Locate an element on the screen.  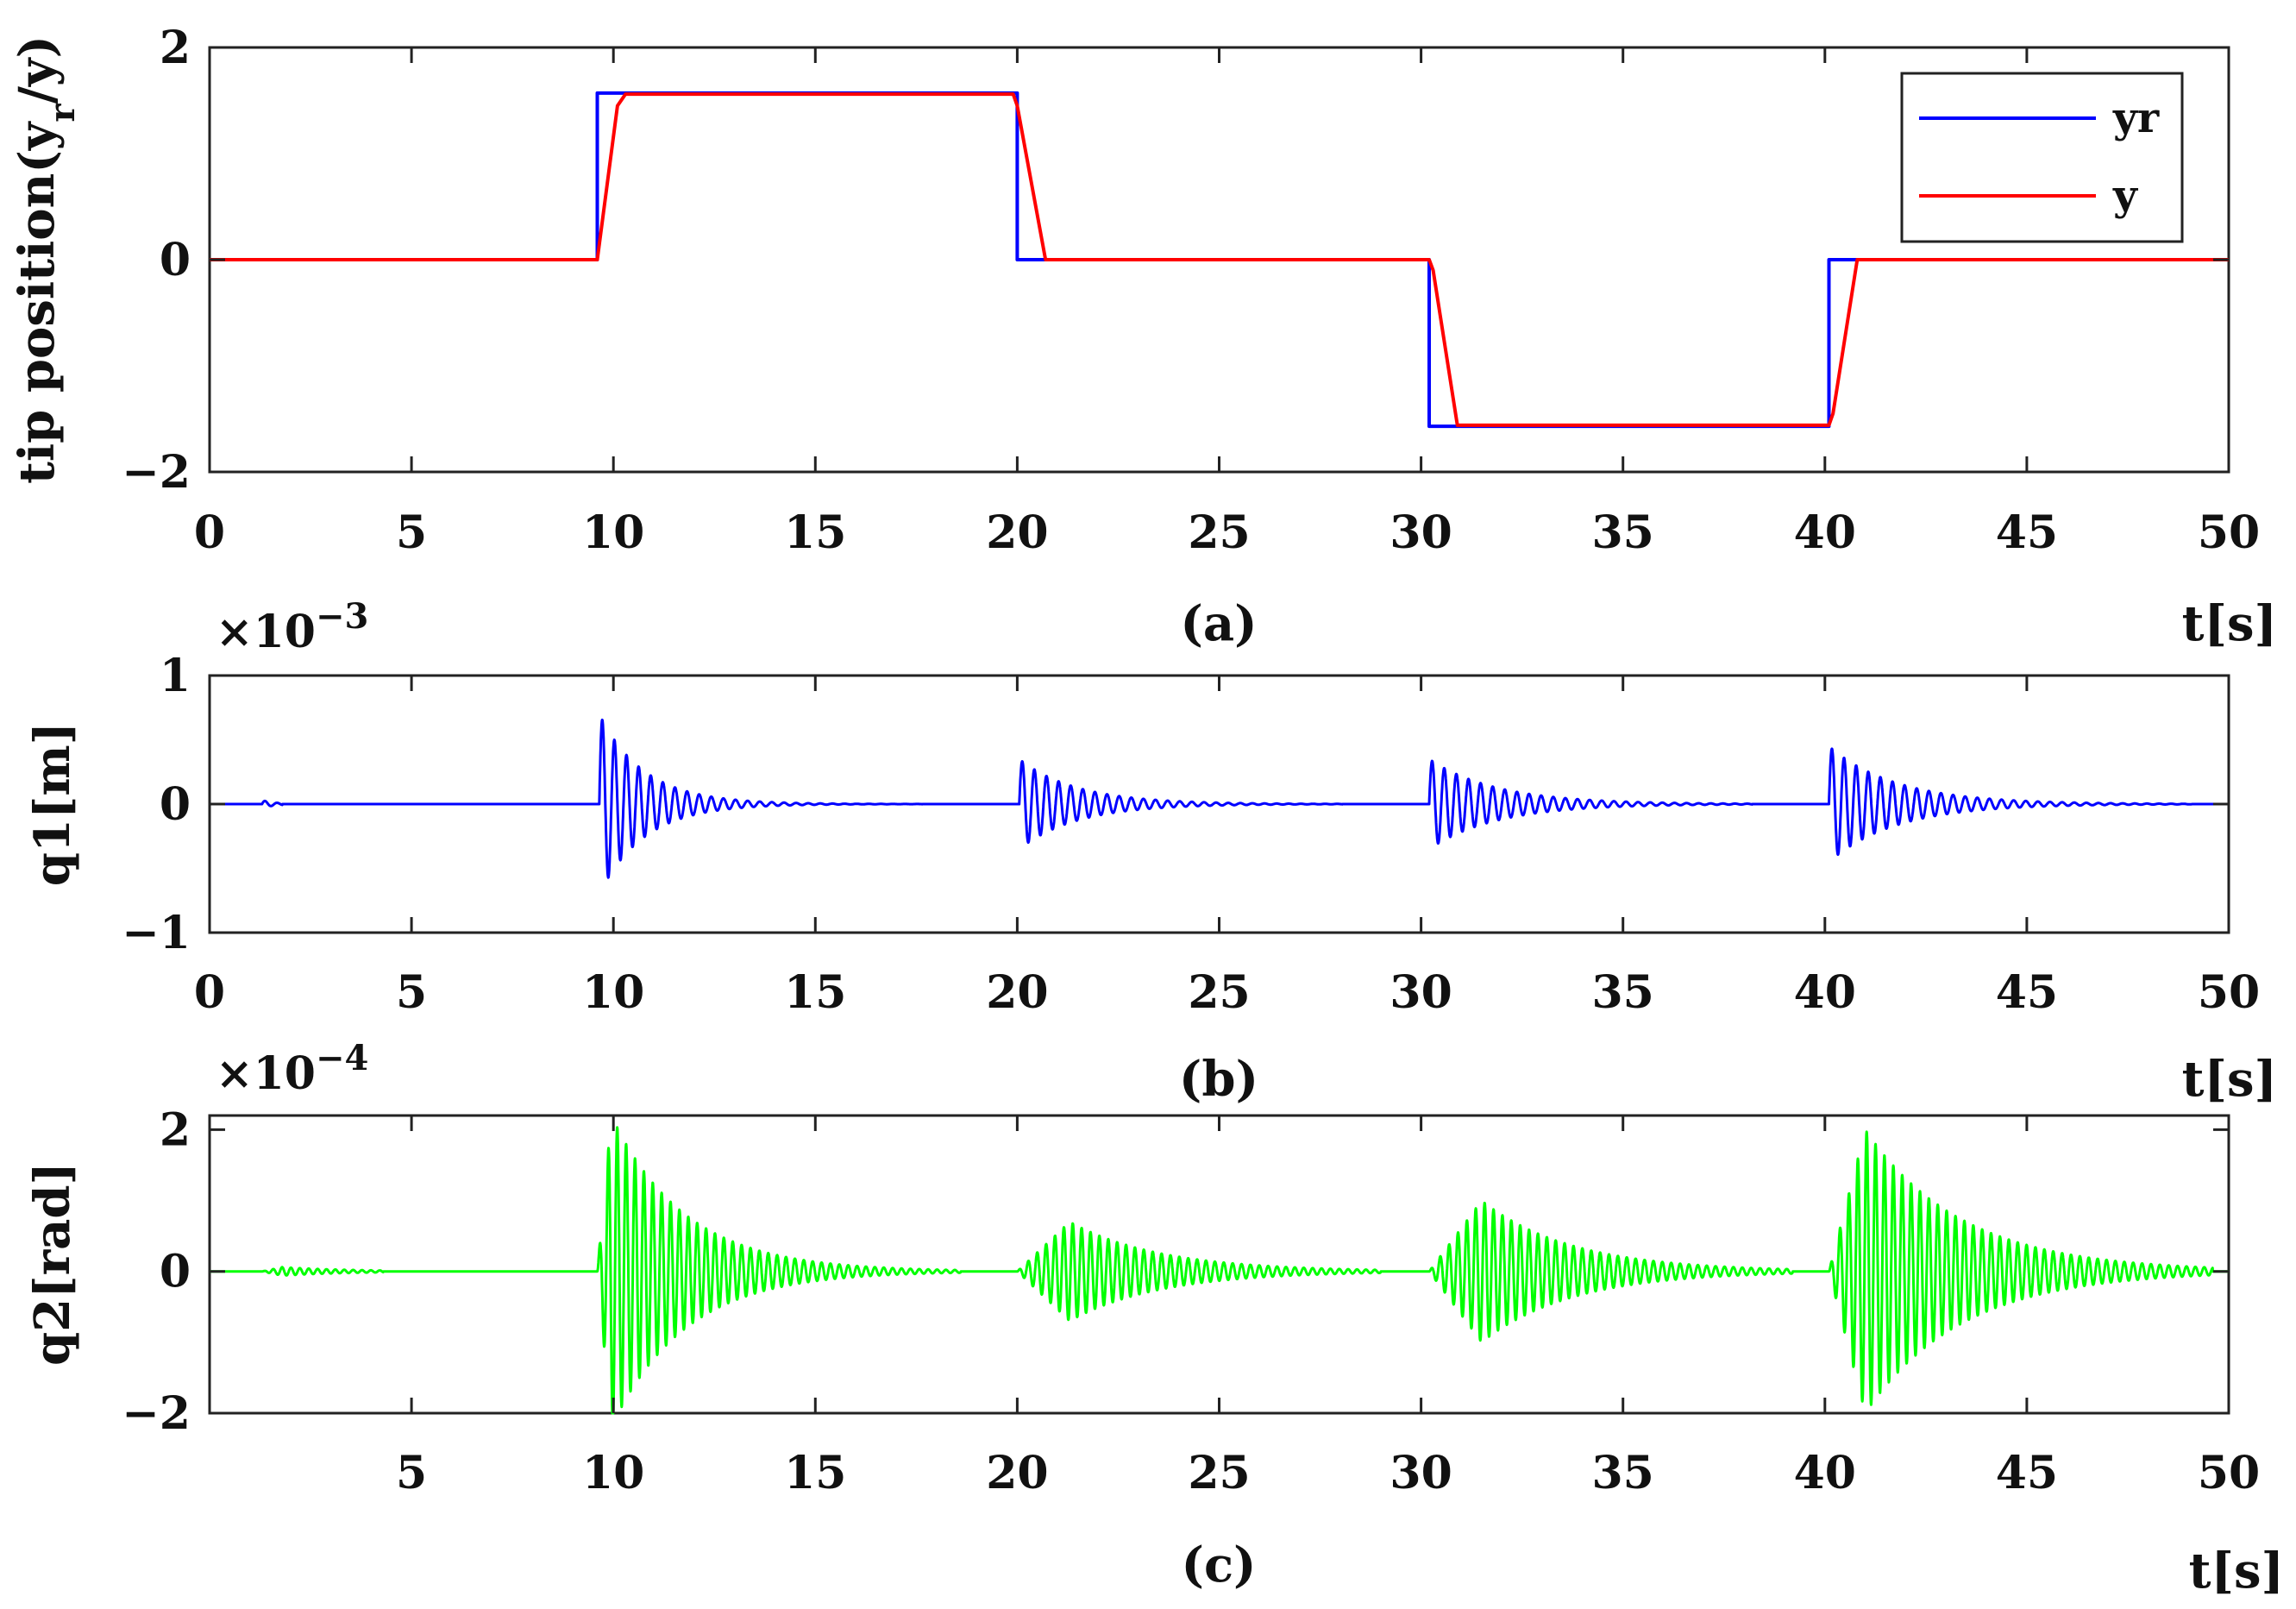
panel-c-ytick-label: 0 is located at coordinates (175, 1272).